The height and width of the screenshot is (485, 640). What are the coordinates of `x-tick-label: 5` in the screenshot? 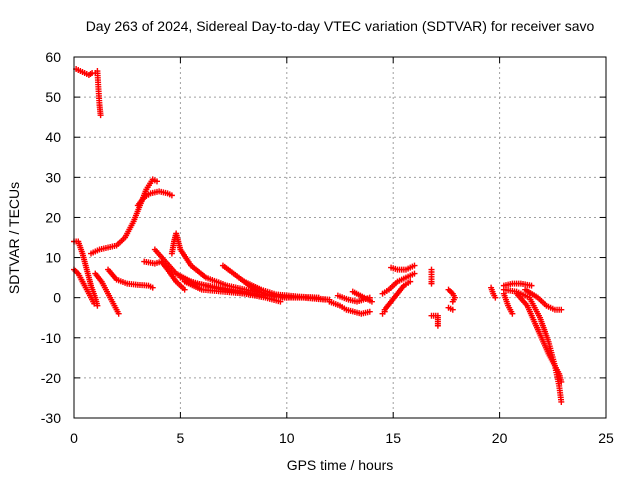 It's located at (181, 438).